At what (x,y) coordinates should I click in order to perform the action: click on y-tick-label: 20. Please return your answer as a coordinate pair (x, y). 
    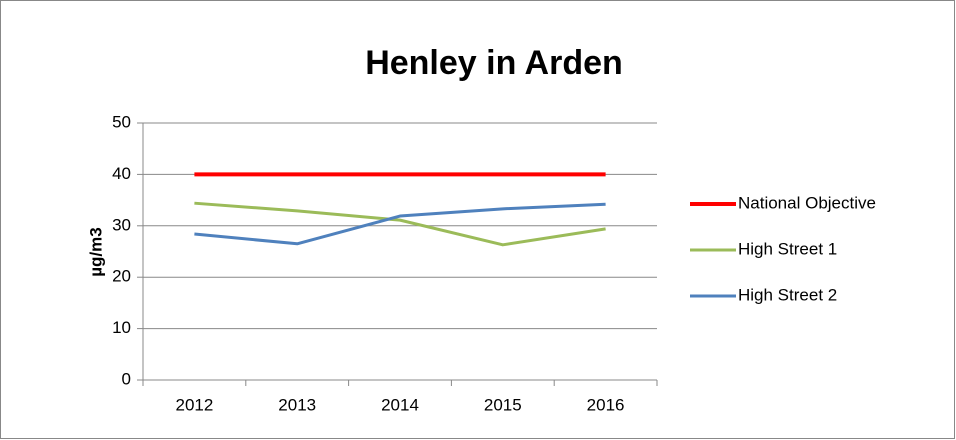
    Looking at the image, I should click on (121, 276).